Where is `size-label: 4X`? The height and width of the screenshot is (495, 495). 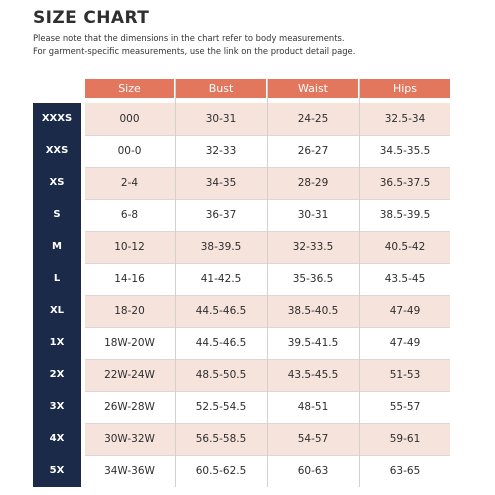
size-label: 4X is located at coordinates (57, 438).